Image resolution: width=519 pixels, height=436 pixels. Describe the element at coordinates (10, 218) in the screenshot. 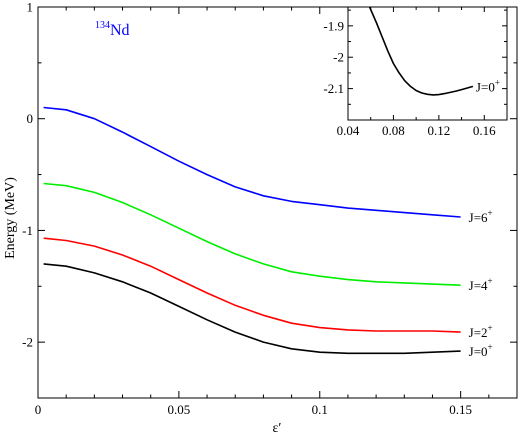

I see `y-axis-label: Energy (MeV)` at that location.